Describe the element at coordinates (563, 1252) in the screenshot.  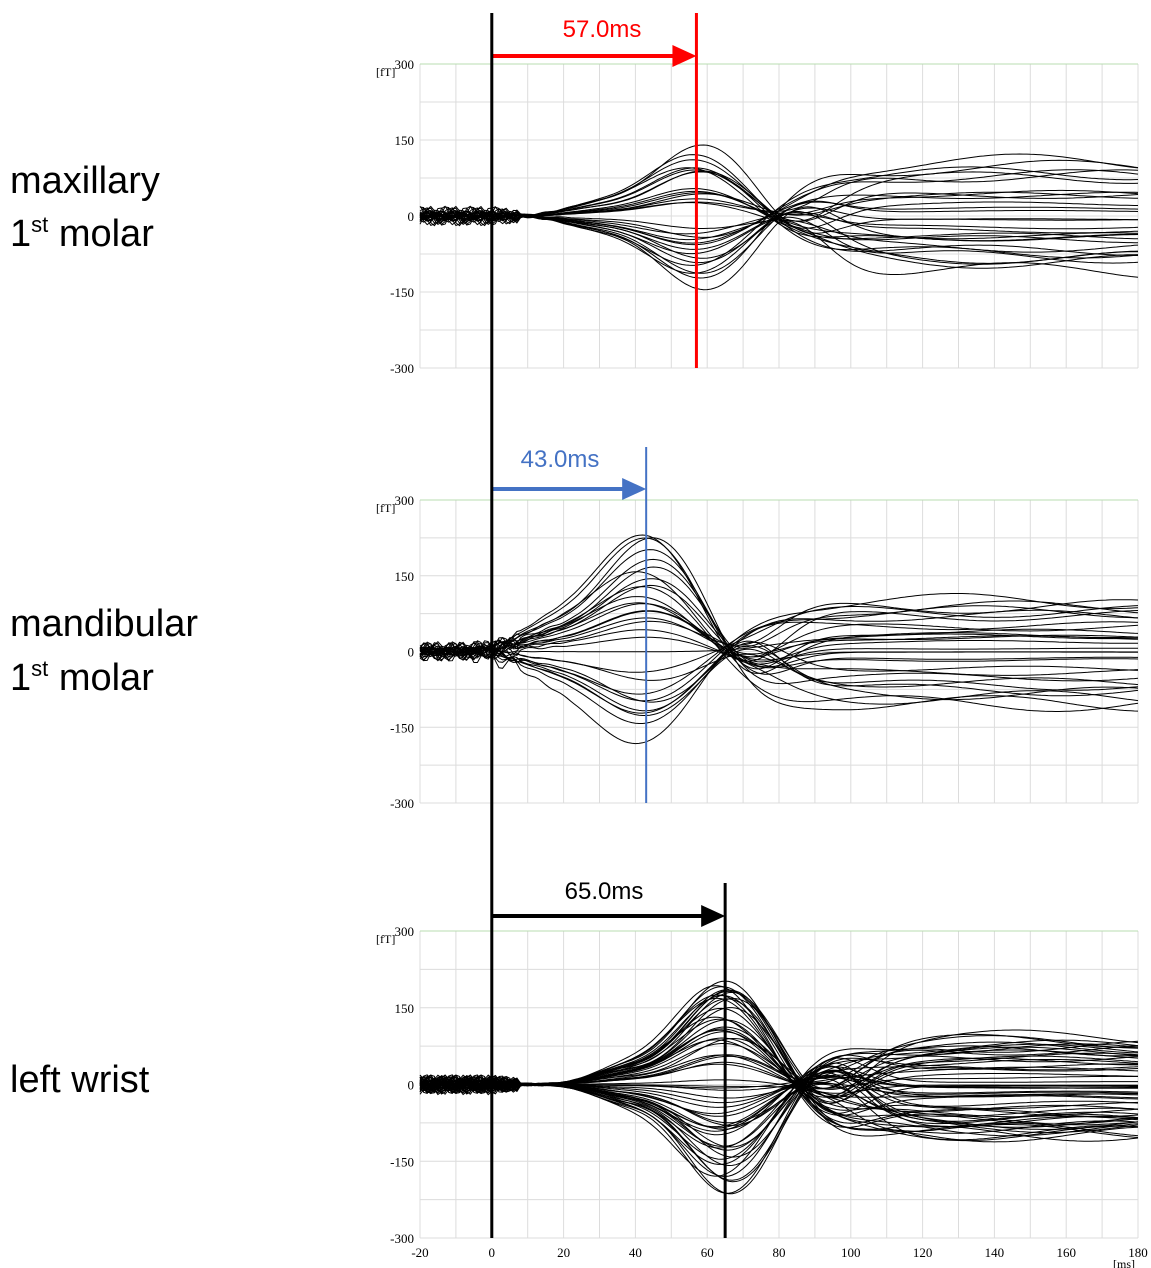
I see `x-tick-label: 20` at that location.